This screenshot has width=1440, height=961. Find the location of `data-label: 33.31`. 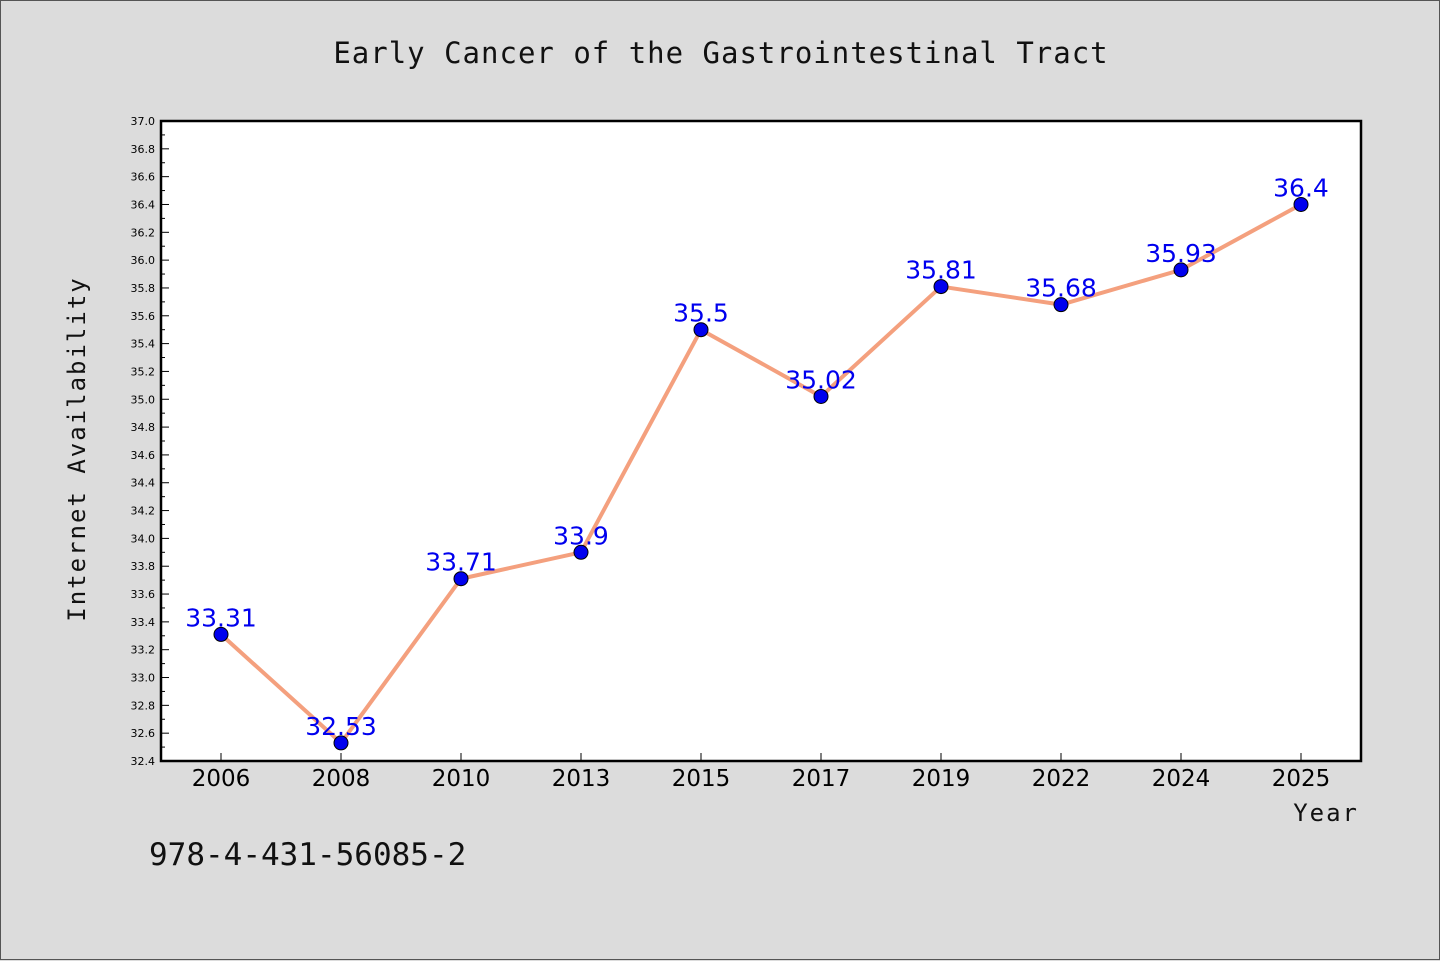

data-label: 33.31 is located at coordinates (221, 617).